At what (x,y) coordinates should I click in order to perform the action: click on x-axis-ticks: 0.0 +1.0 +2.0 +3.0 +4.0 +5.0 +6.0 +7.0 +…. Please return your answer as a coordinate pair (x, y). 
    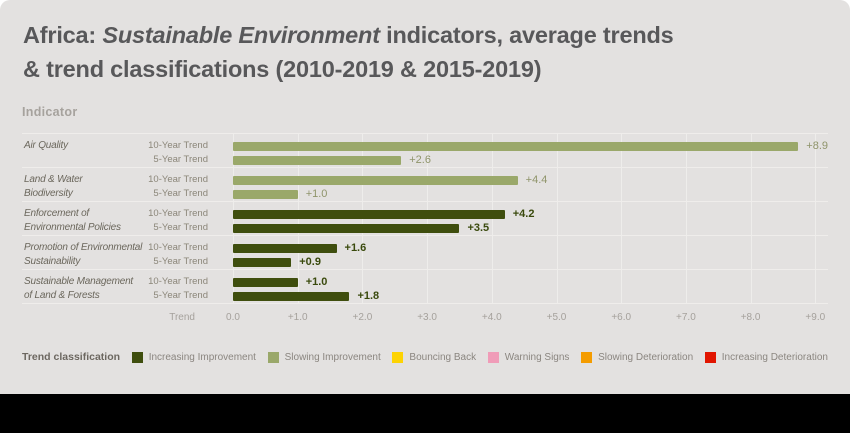
    Looking at the image, I should click on (526, 319).